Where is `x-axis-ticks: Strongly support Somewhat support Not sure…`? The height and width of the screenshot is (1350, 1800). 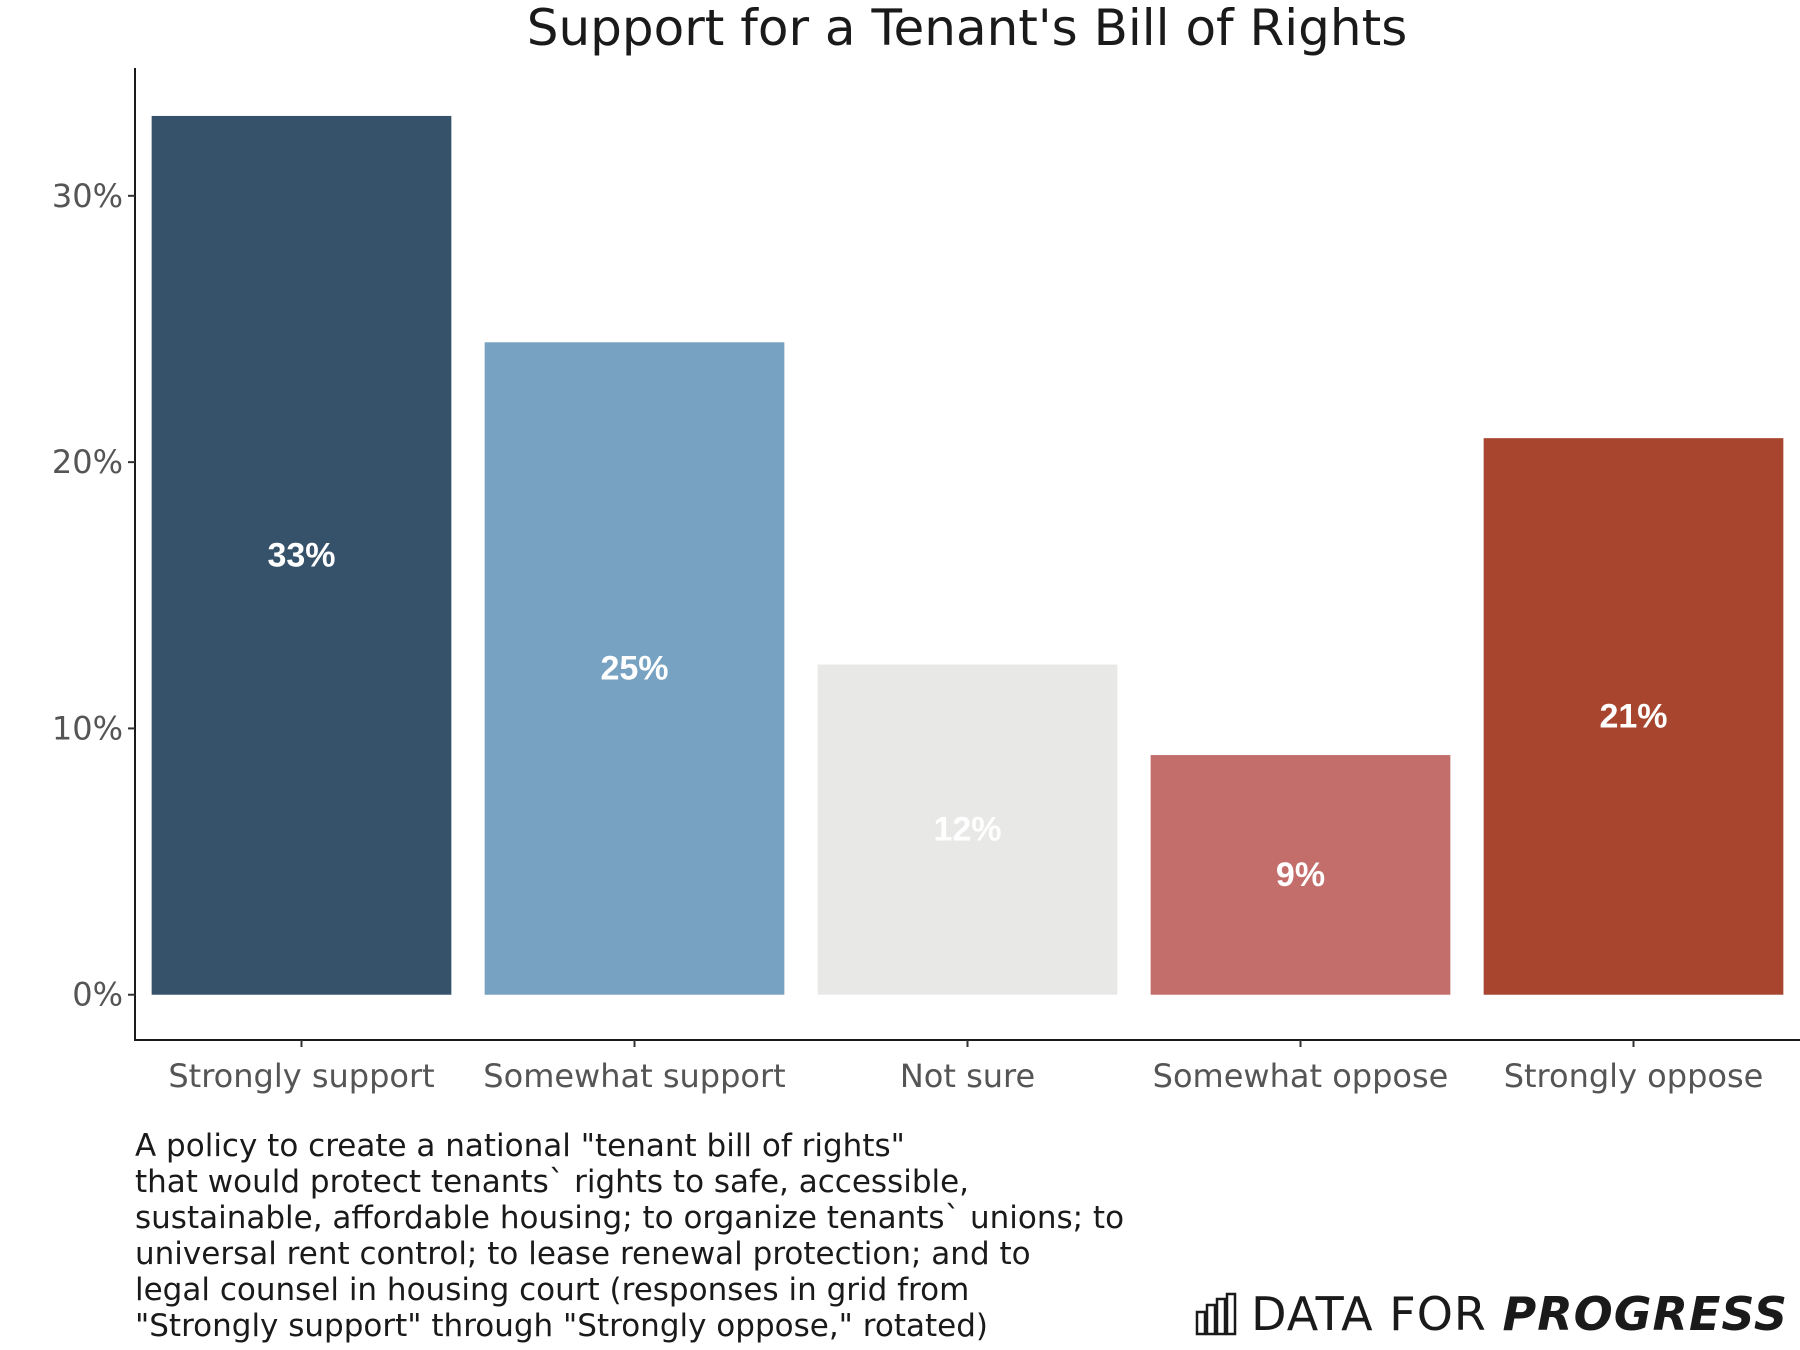 x-axis-ticks: Strongly support Somewhat support Not sure… is located at coordinates (965, 1067).